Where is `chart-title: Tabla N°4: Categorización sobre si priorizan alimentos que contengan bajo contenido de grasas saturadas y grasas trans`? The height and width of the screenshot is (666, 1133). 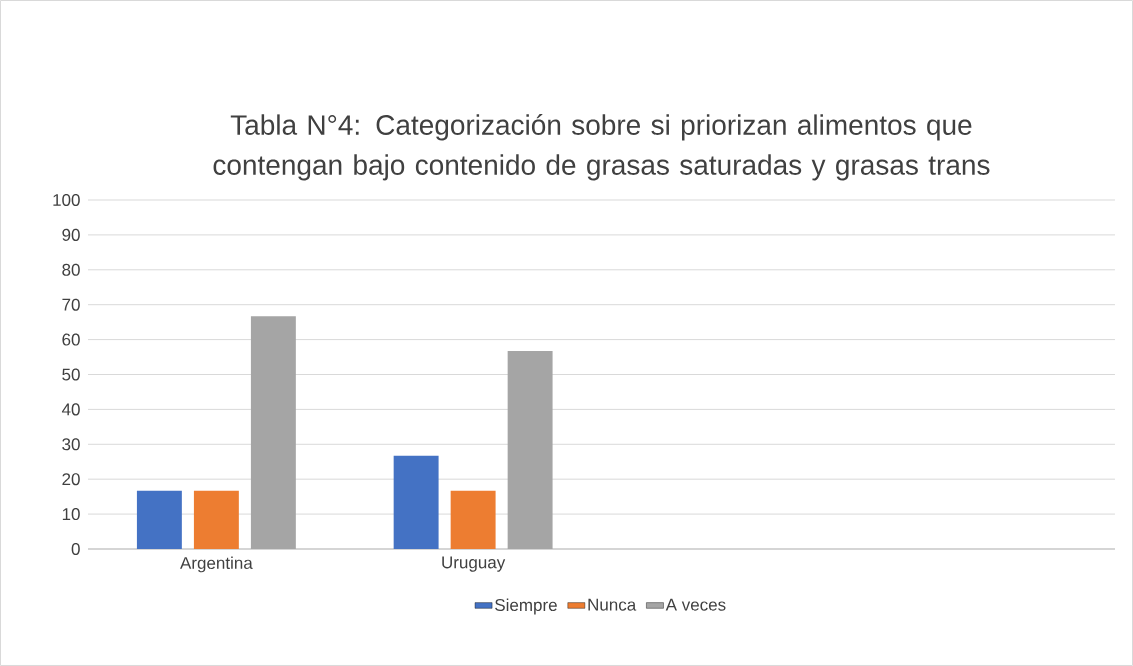
chart-title: Tabla N°4: Categorización sobre si priorizan alimentos que contengan bajo contenido de grasas saturadas y grasas trans is located at coordinates (601, 147).